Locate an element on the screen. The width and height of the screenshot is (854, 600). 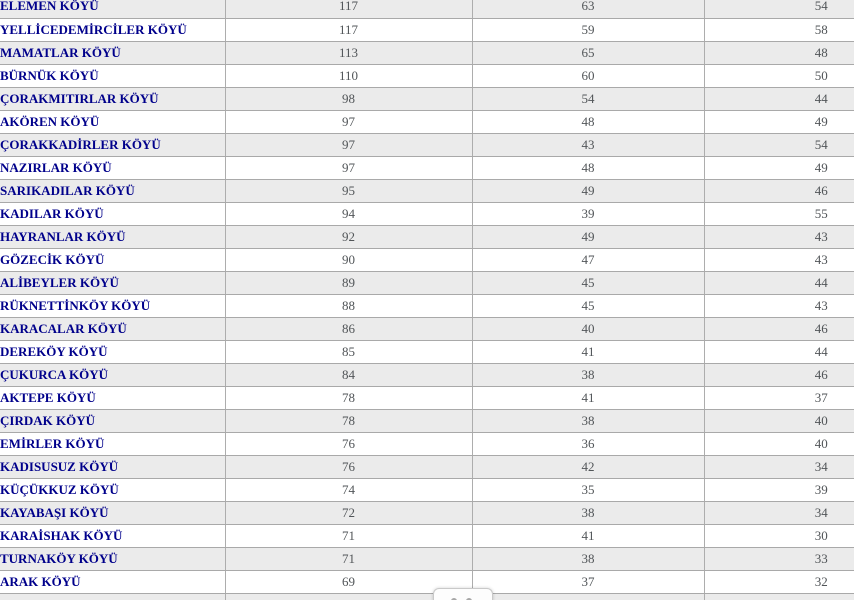
table-row: HAYRANLAR KÖYÜ 92 49 43 is located at coordinates (427, 237).